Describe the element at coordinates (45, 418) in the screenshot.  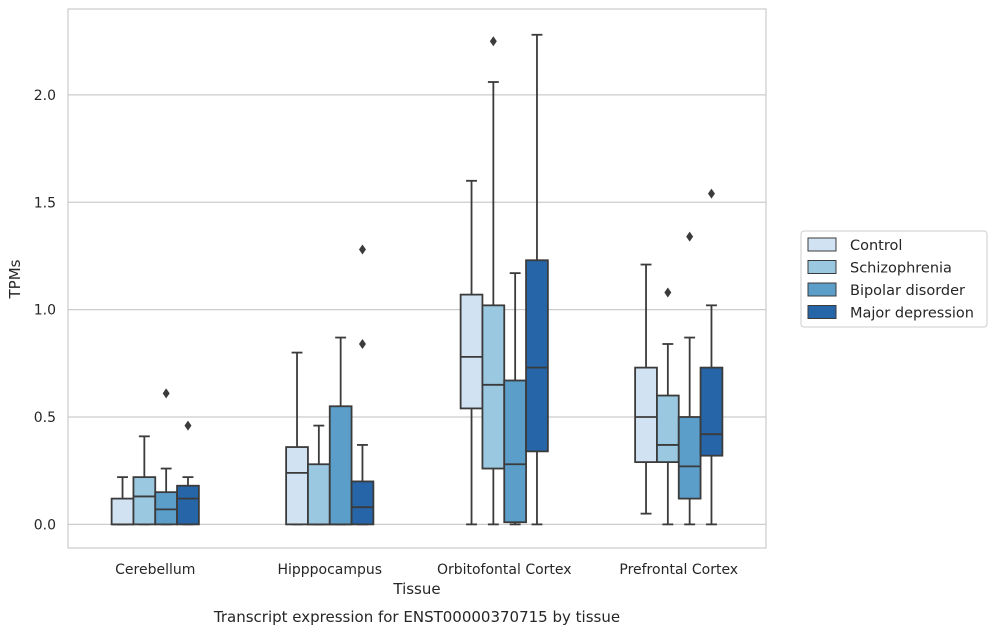
I see `y-tick-label: 0.5` at that location.